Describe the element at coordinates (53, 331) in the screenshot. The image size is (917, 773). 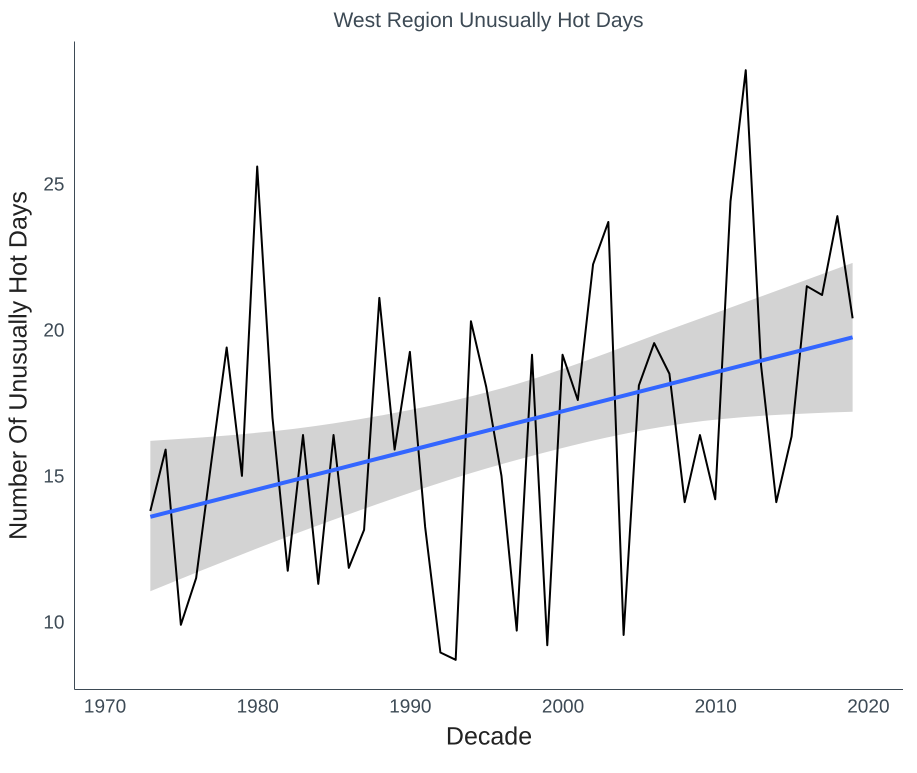
I see `y-tick-label: 20` at that location.